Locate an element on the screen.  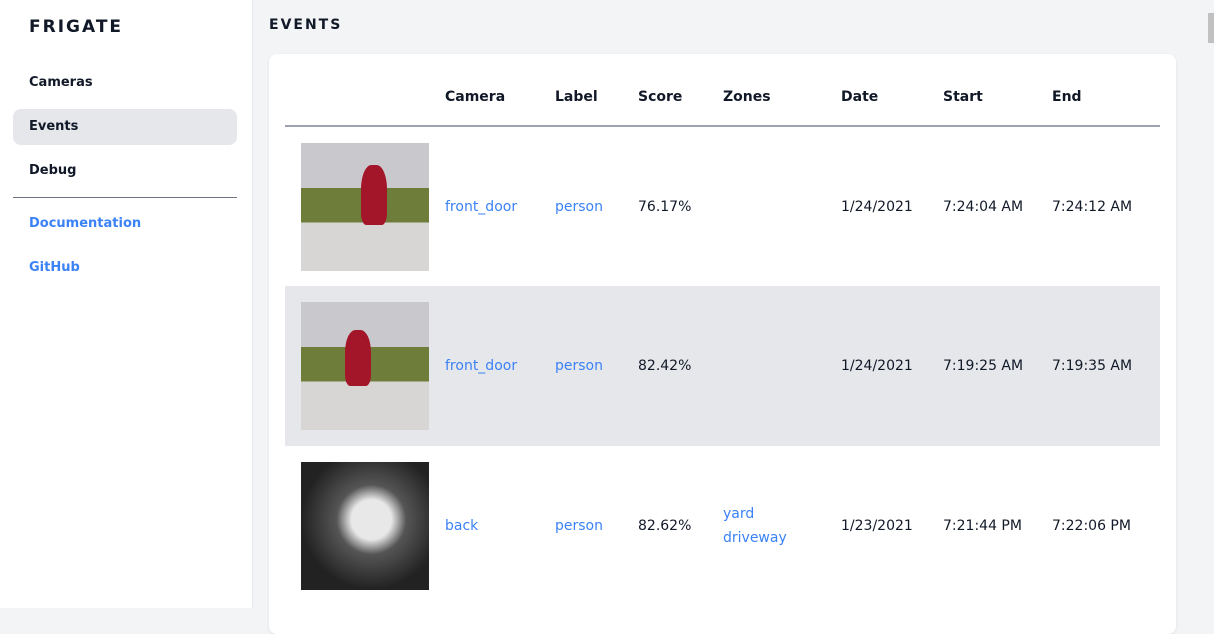
score: 82.42% is located at coordinates (680, 366).